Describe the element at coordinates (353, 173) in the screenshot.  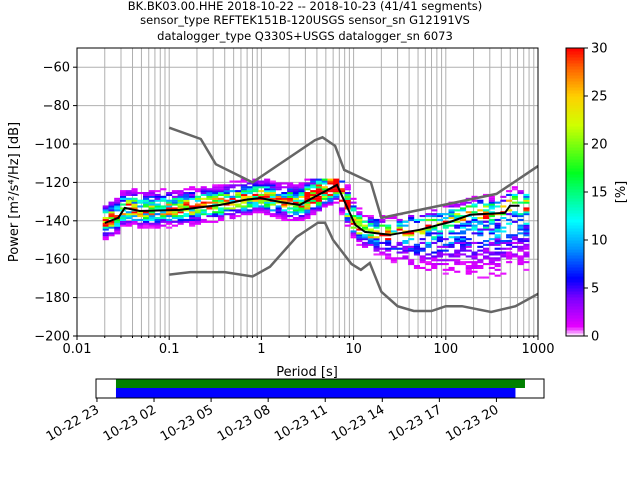
I see `nhnm-curve` at that location.